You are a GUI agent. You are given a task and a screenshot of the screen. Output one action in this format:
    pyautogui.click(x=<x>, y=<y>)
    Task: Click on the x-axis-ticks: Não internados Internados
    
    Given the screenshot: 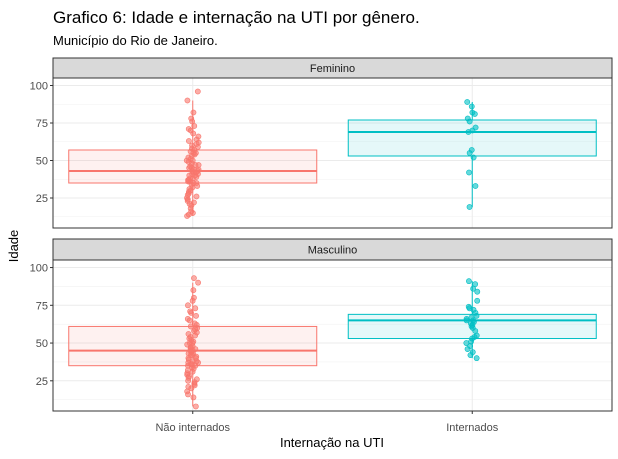 What is the action you would take?
    pyautogui.click(x=327, y=422)
    